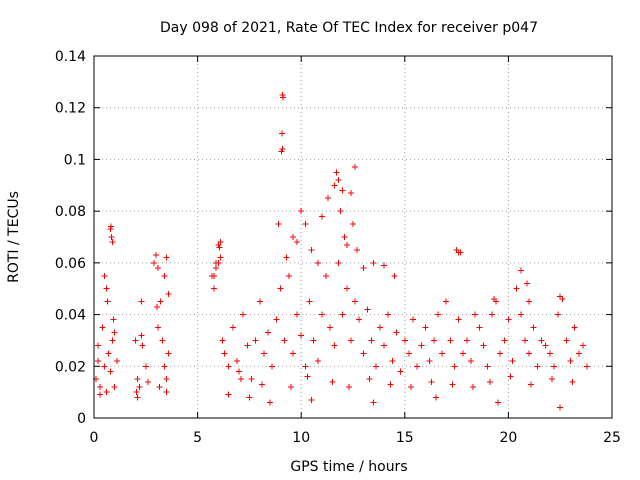  I want to click on x-tick-labels: 0 5 10 15 20 25, so click(355, 438).